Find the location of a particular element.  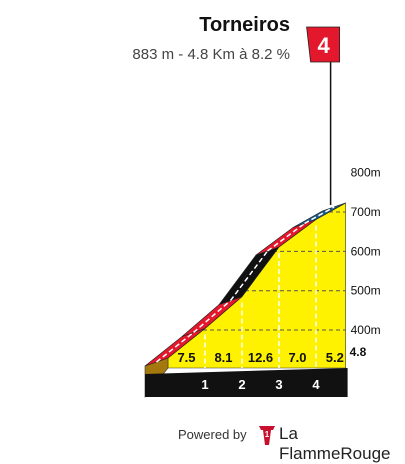

footer: Powered by 1 La FlammeRouge is located at coordinates (290, 443).